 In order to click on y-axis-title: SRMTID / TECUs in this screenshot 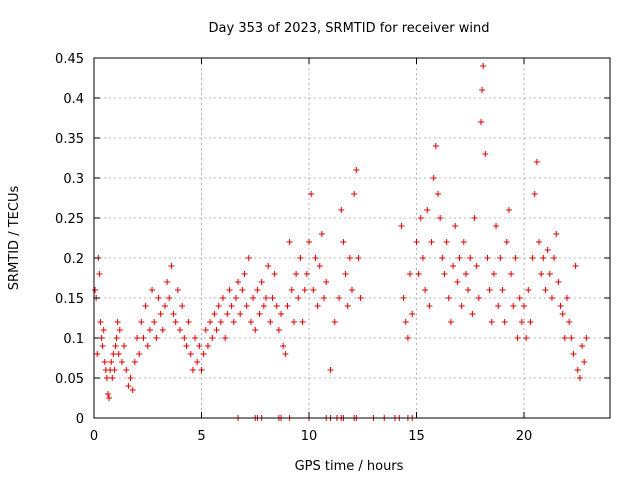, I will do `click(14, 238)`.